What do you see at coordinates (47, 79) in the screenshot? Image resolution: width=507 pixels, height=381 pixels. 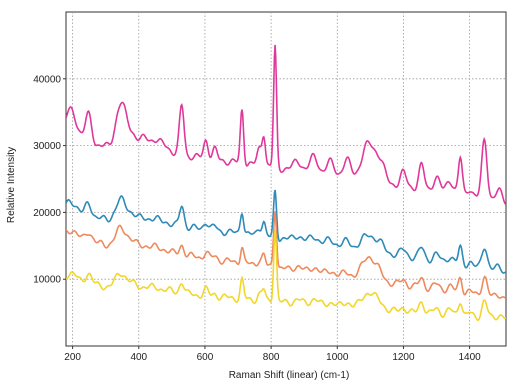 I see `y-tick-label: 40000` at bounding box center [47, 79].